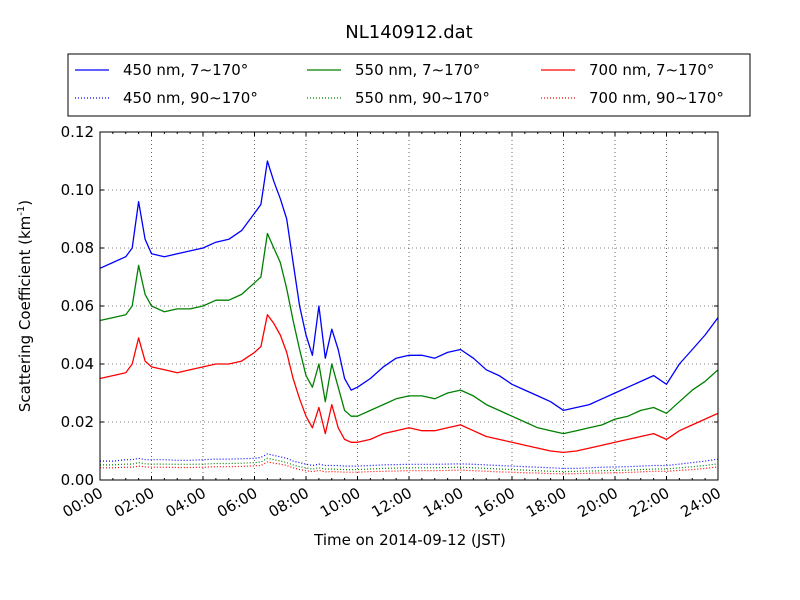 This screenshot has height=600, width=800. What do you see at coordinates (417, 70) in the screenshot?
I see `legend-label-2: 550 nm, 7∼170°` at bounding box center [417, 70].